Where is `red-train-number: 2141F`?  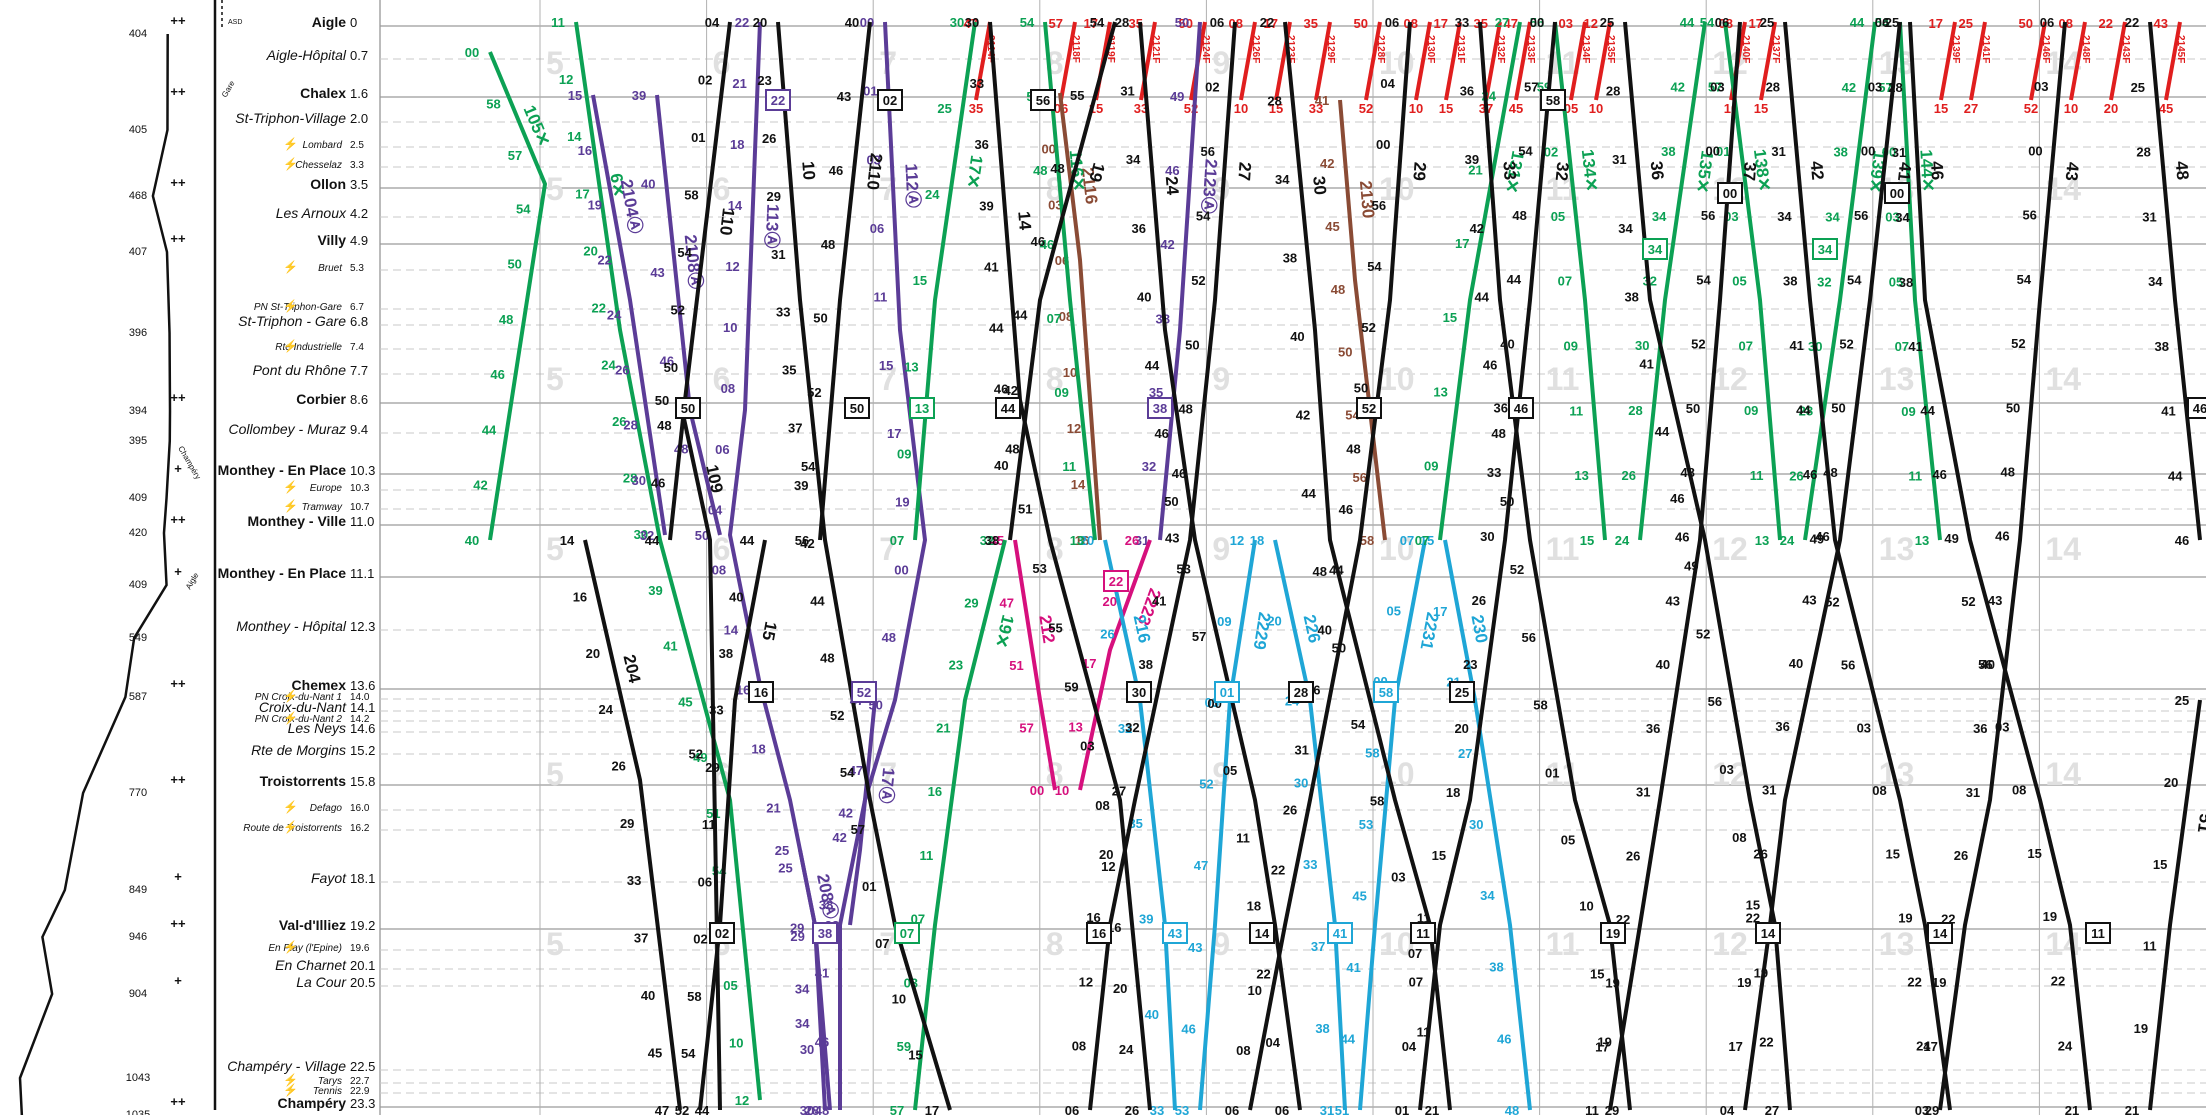 red-train-number: 2141F is located at coordinates (1985, 49).